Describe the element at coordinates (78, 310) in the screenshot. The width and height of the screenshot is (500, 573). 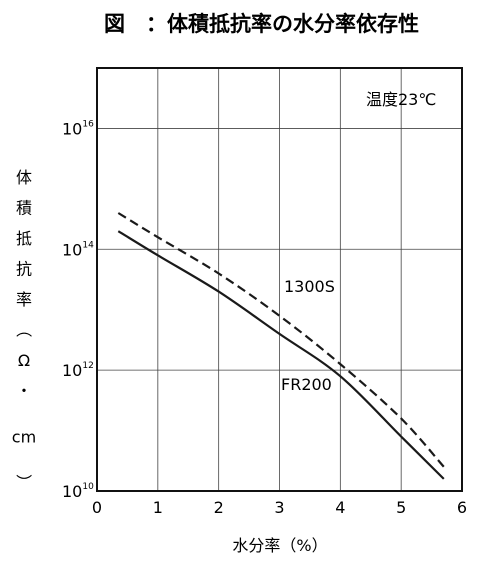
I see `y-axis-ticks: 1010 1012 1014 1016` at that location.